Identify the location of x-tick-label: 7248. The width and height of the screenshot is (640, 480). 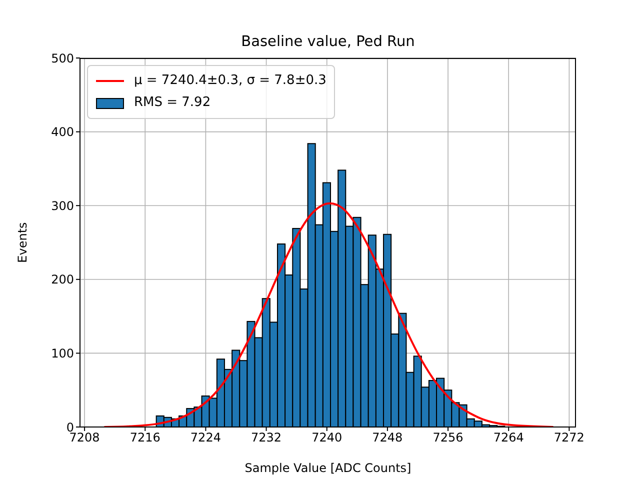
(387, 437).